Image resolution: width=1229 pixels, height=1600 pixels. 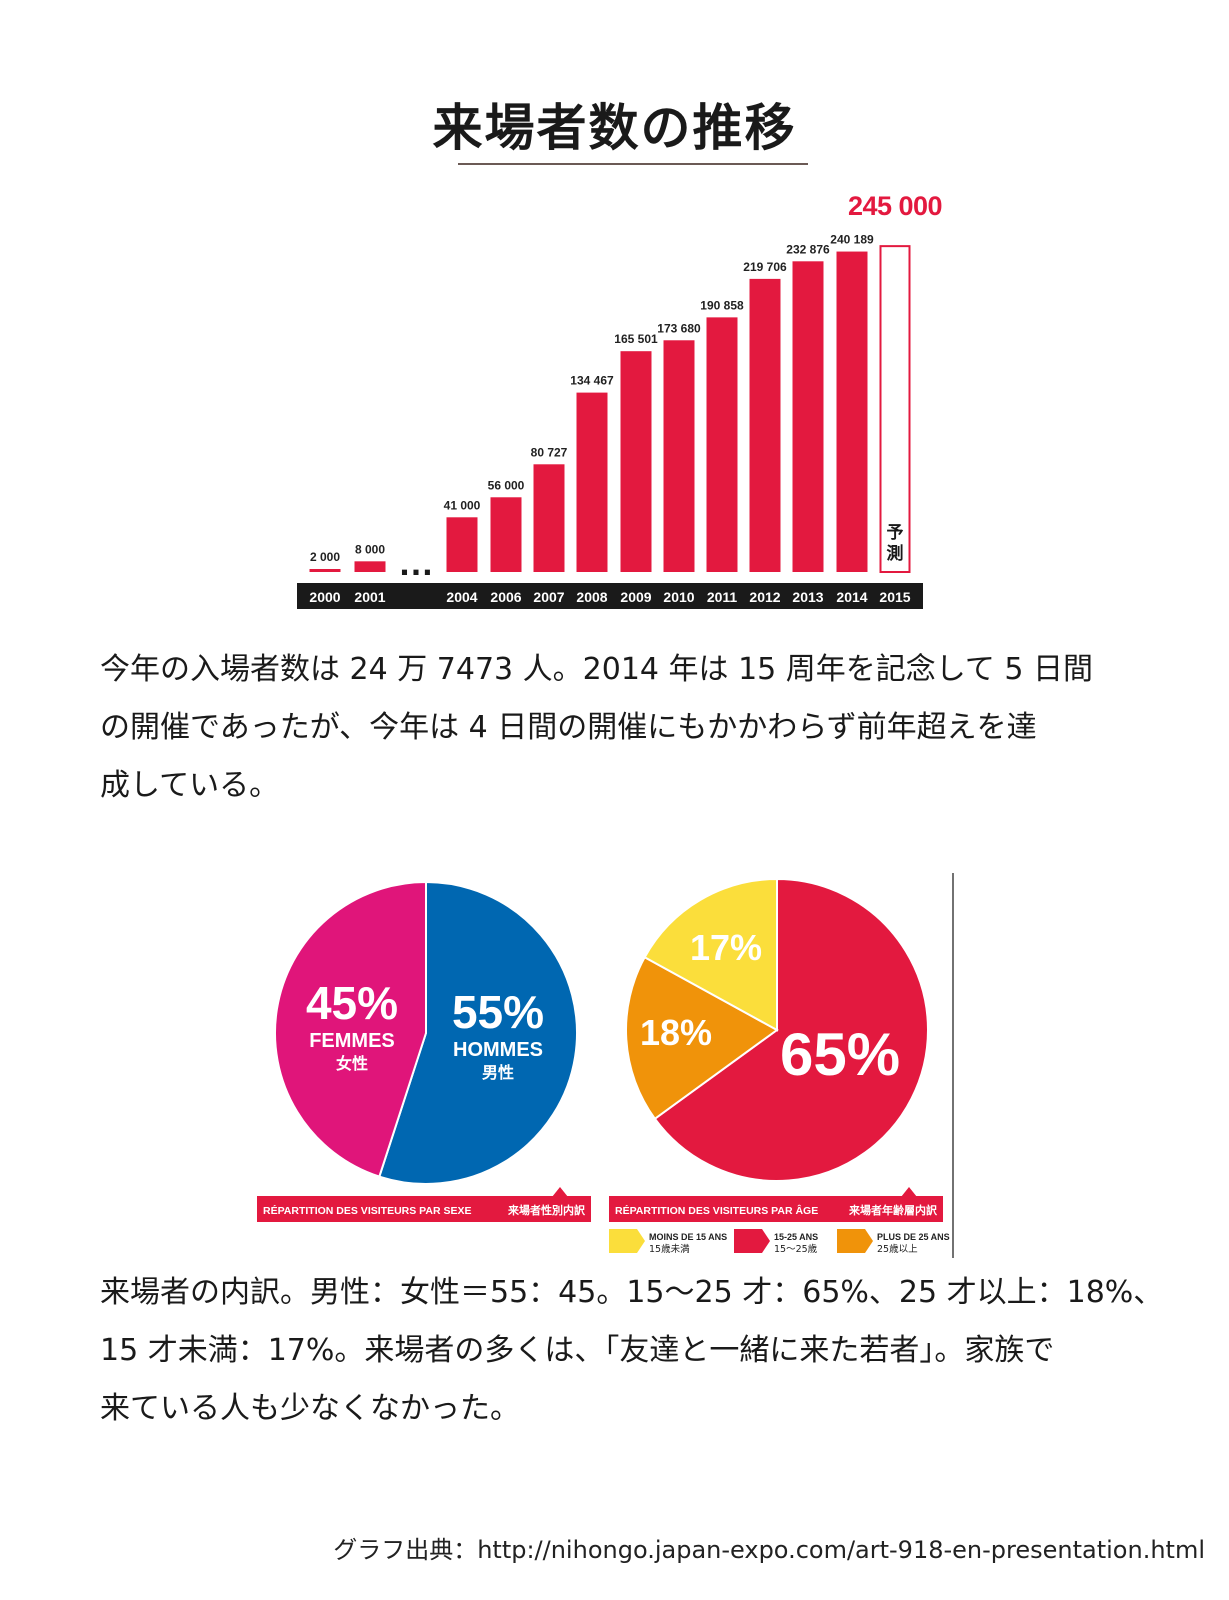 I want to click on slice-percent-label: 18%, so click(x=676, y=1032).